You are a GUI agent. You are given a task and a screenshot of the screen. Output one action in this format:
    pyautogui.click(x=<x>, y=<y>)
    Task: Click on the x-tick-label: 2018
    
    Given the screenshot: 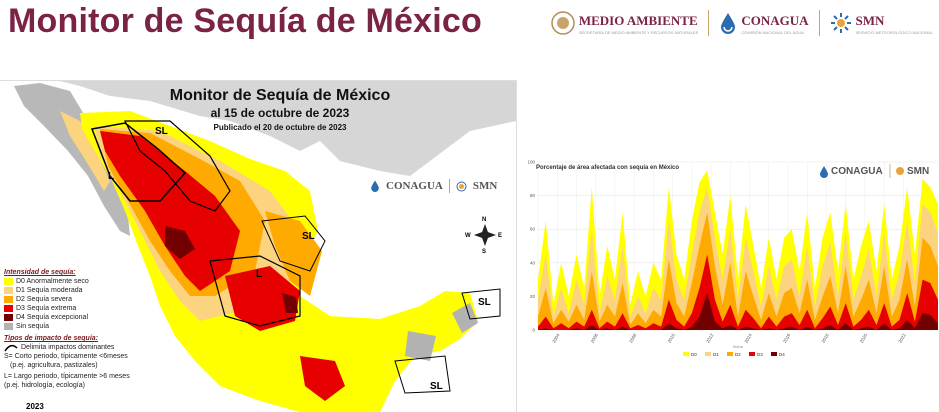 What is the action you would take?
    pyautogui.click(x=825, y=338)
    